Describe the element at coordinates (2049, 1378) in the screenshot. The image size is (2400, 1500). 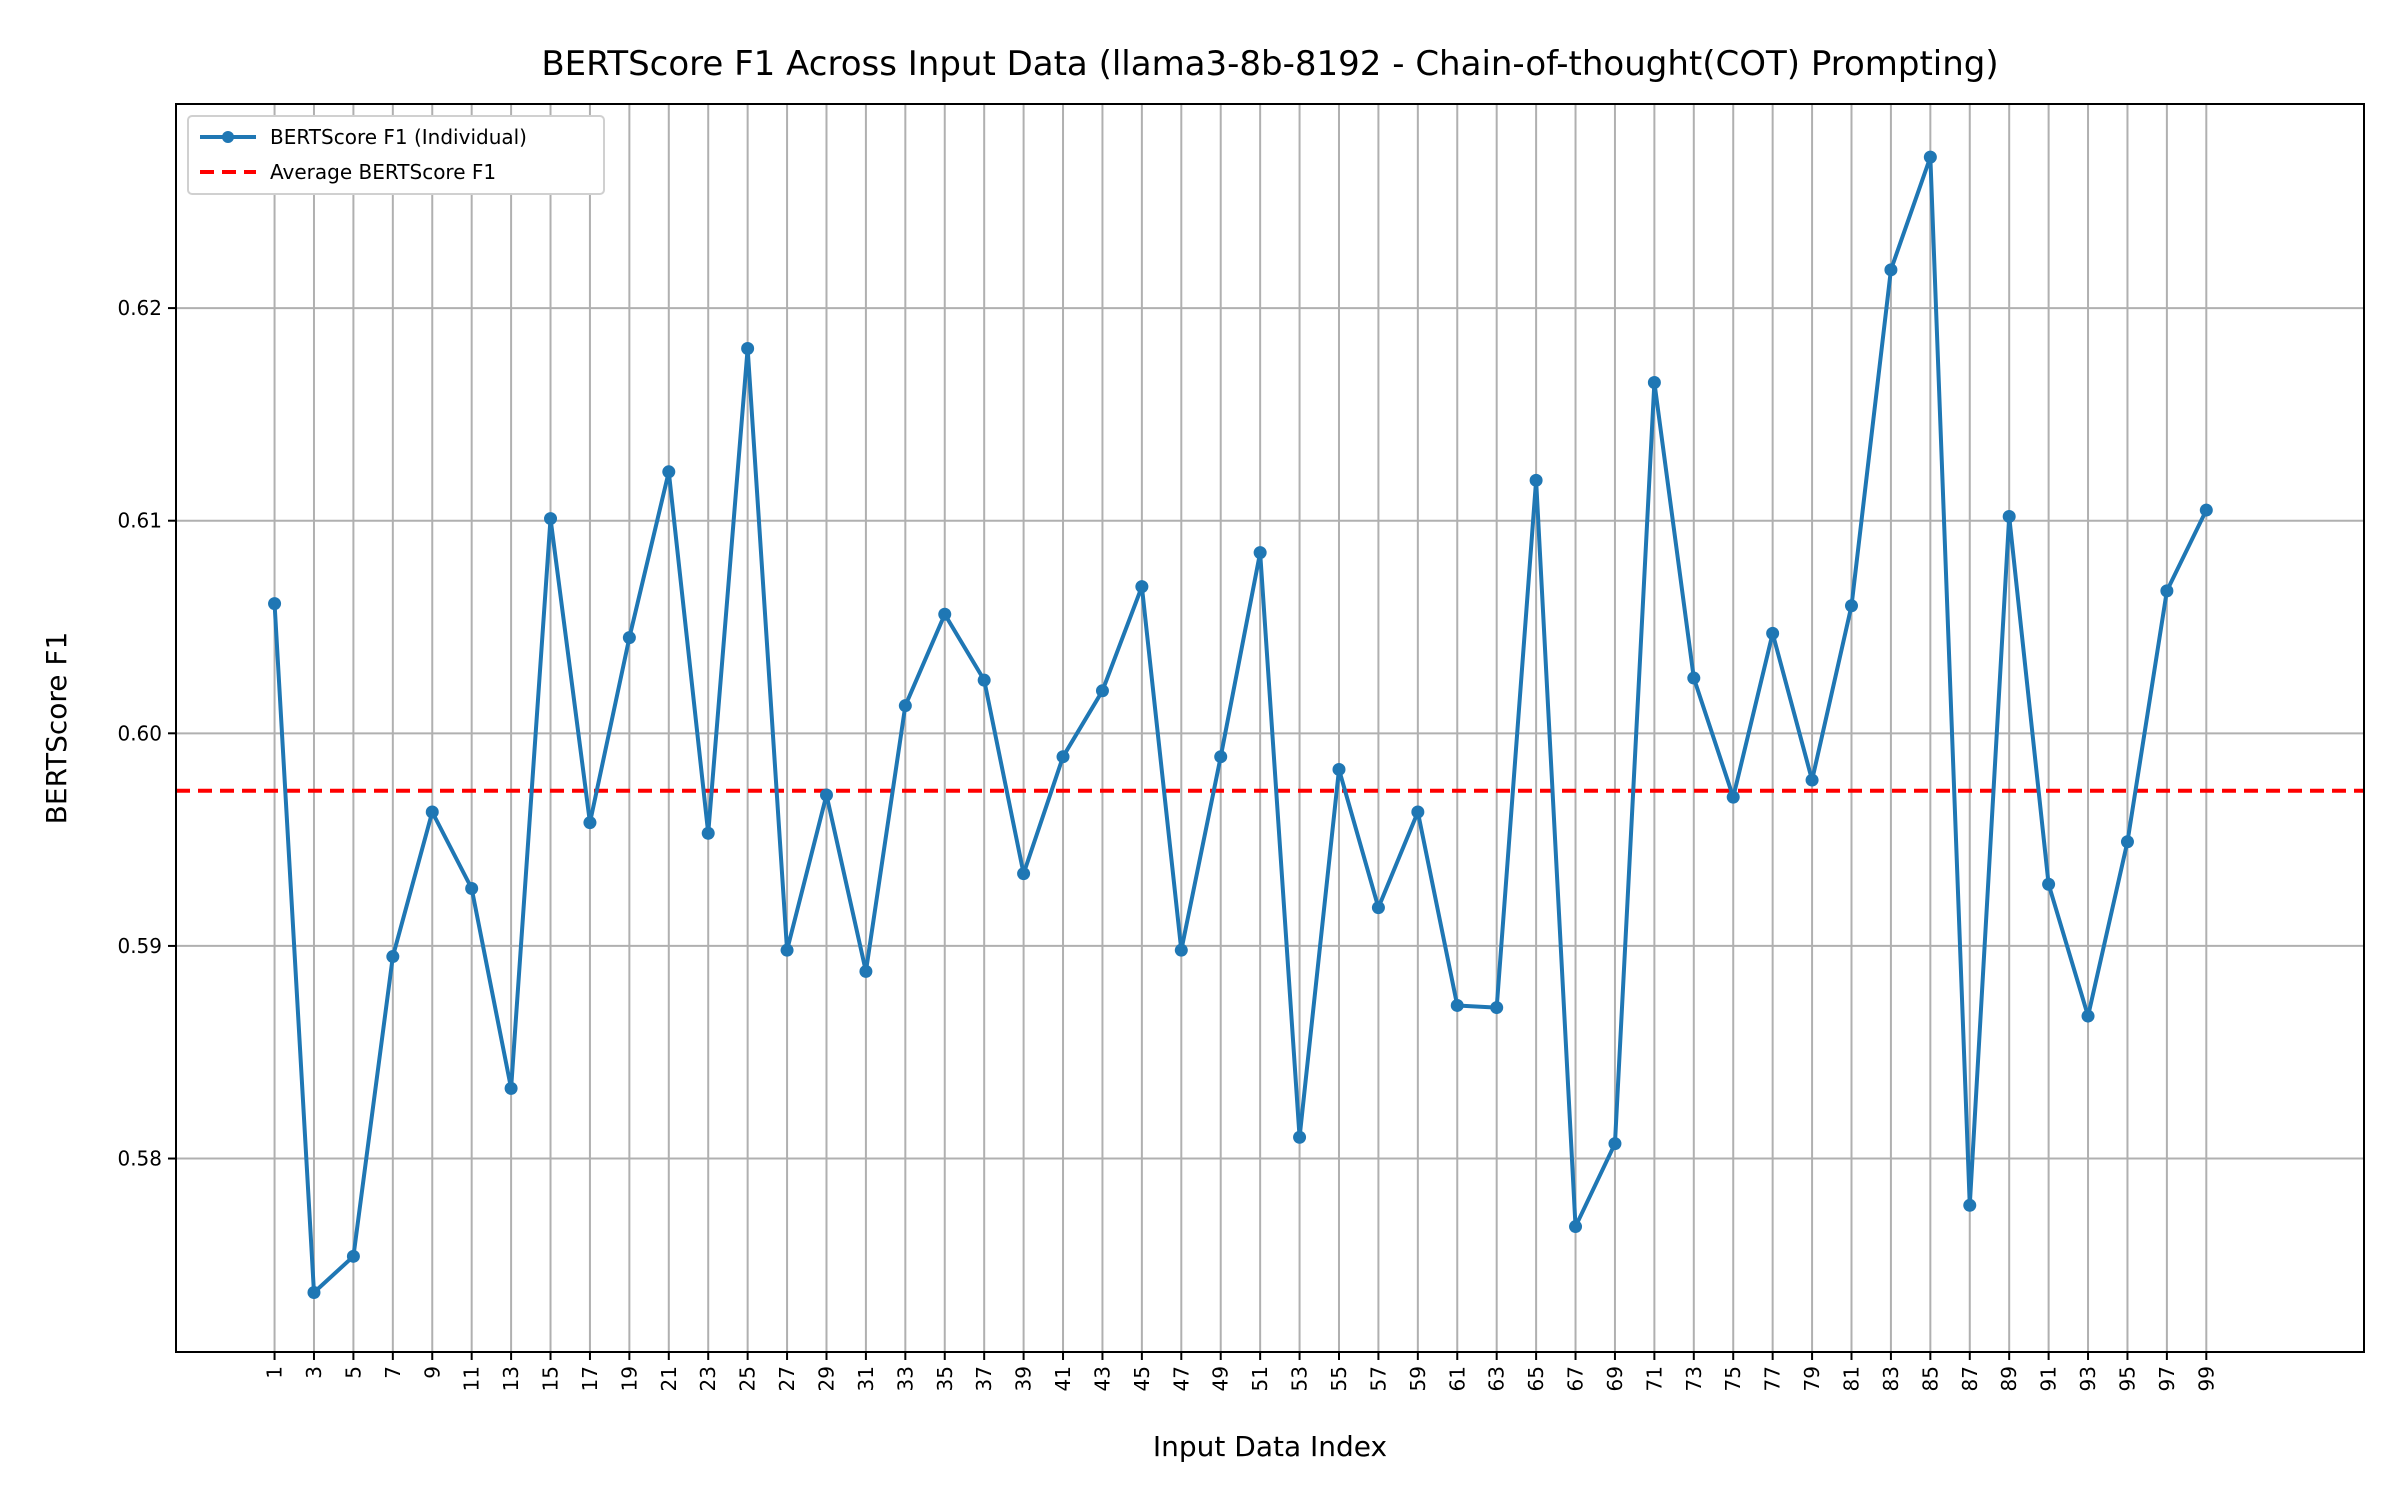
I see `x-tick-label: 91` at that location.